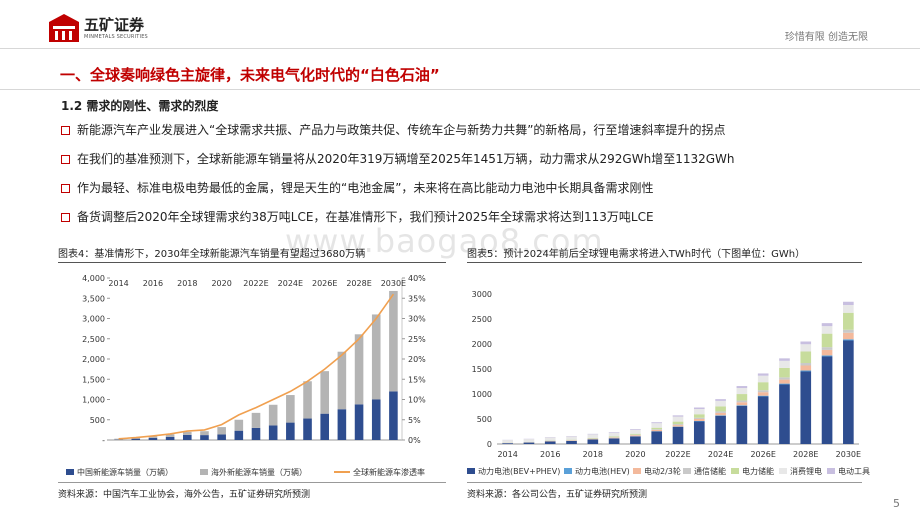  What do you see at coordinates (140, 106) in the screenshot?
I see `subsection-title: 1.2 需求的刚性、需求的烈度` at bounding box center [140, 106].